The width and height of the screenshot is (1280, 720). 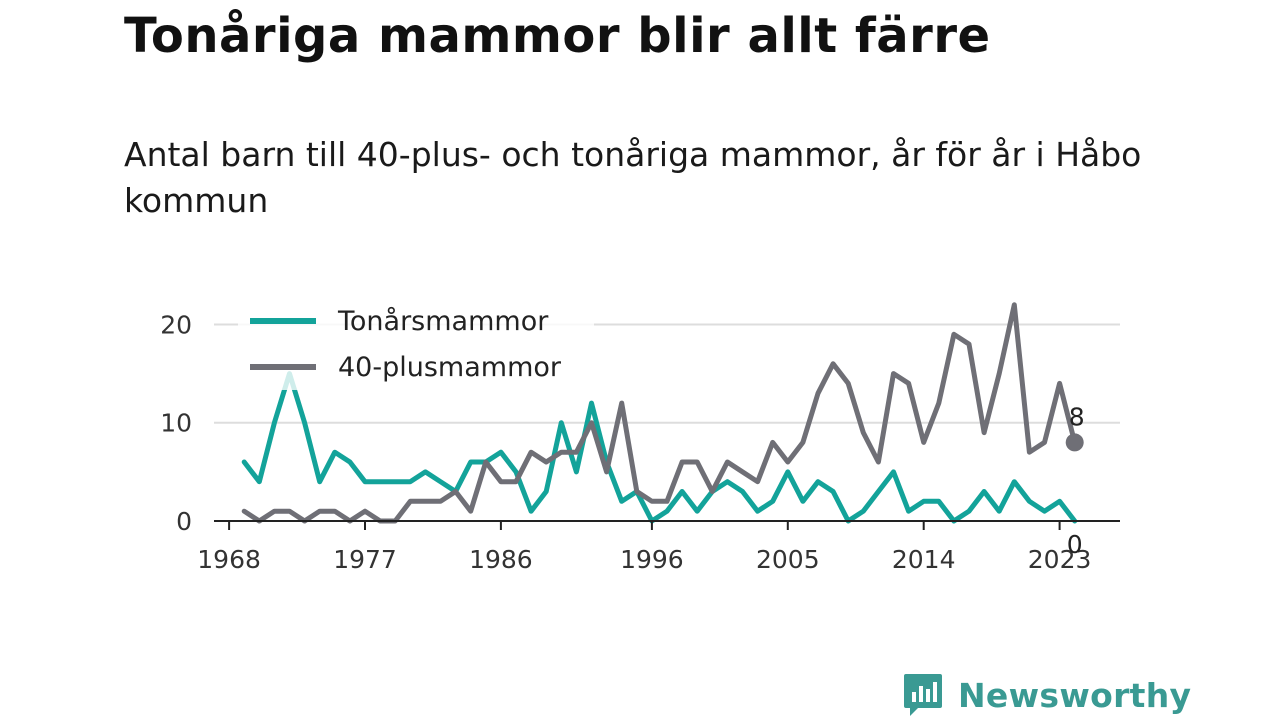 I want to click on x-tick-label: 2014, so click(x=924, y=559).